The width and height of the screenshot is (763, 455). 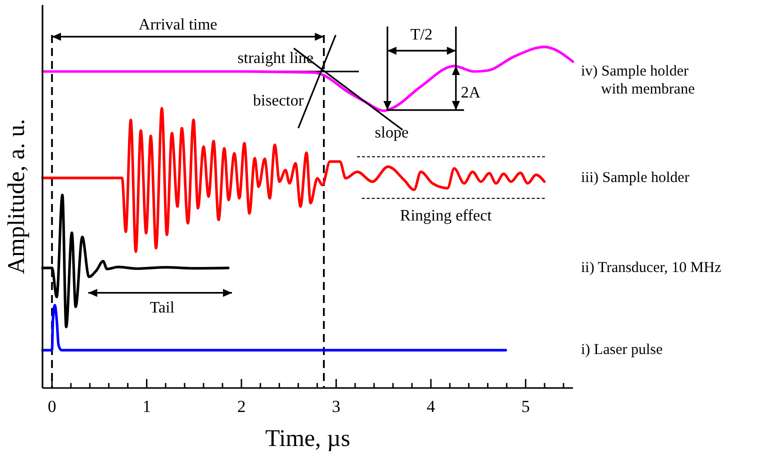 I want to click on annotation: slope, so click(x=391, y=133).